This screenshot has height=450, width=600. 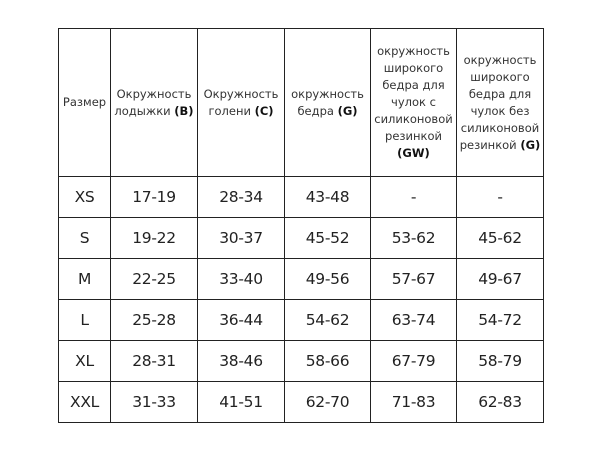 I want to click on header-label: окружность бедра, so click(x=327, y=102).